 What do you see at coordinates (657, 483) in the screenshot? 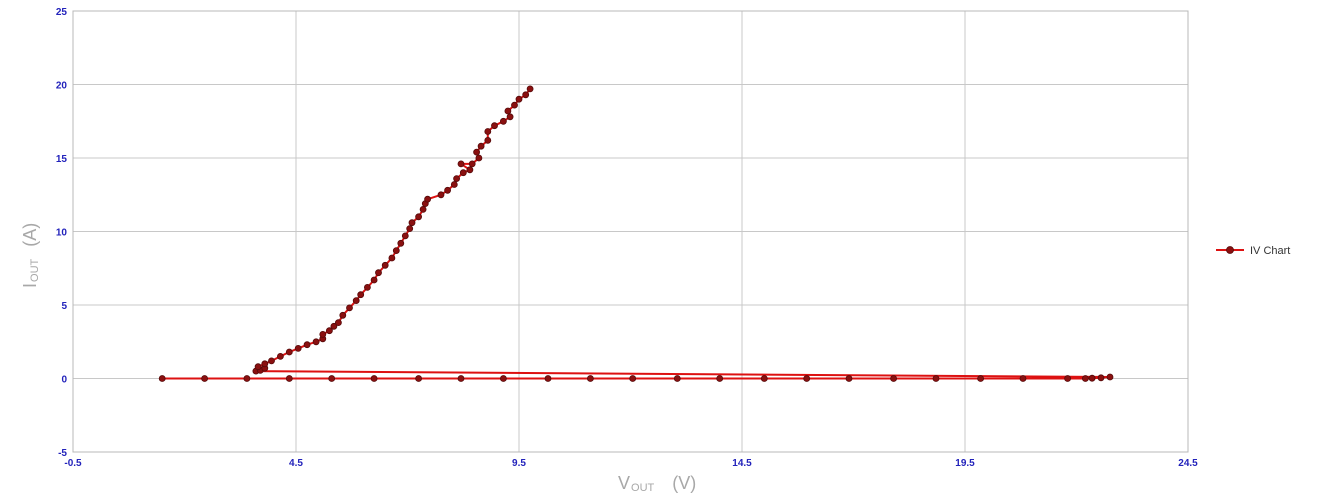
I see `x-axis-title: VOUT (V)` at bounding box center [657, 483].